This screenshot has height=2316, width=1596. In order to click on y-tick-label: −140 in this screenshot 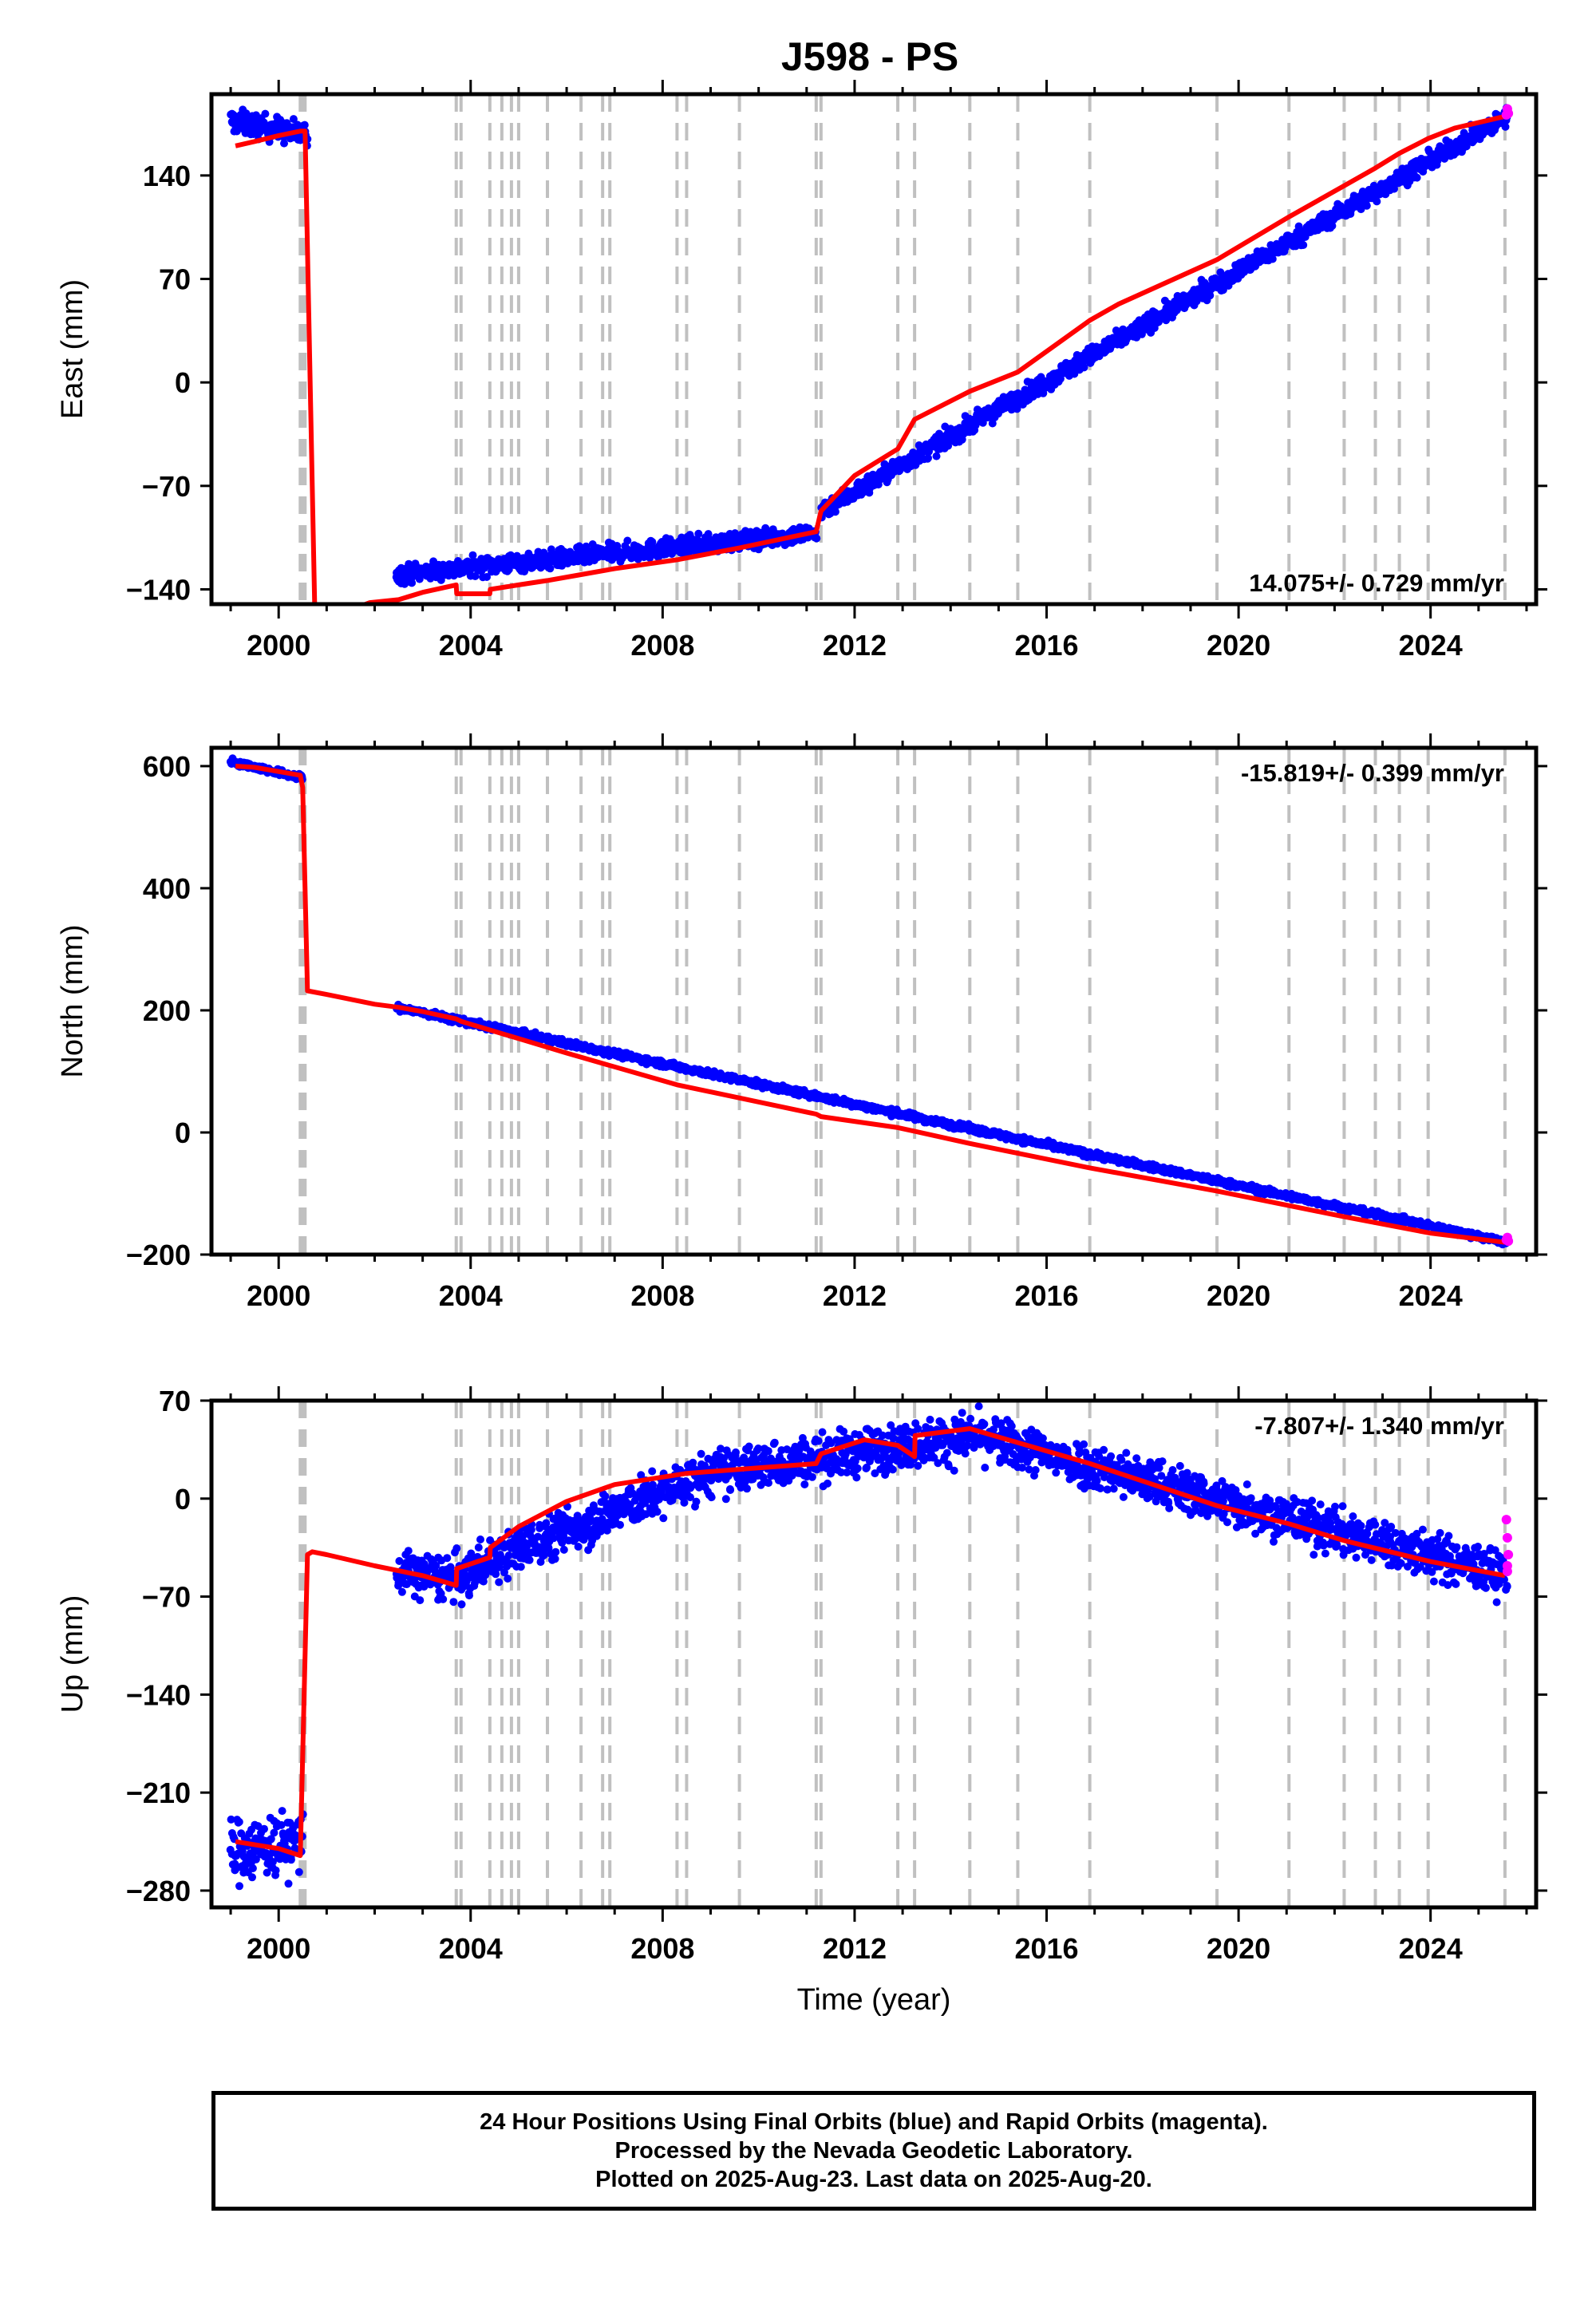, I will do `click(158, 589)`.